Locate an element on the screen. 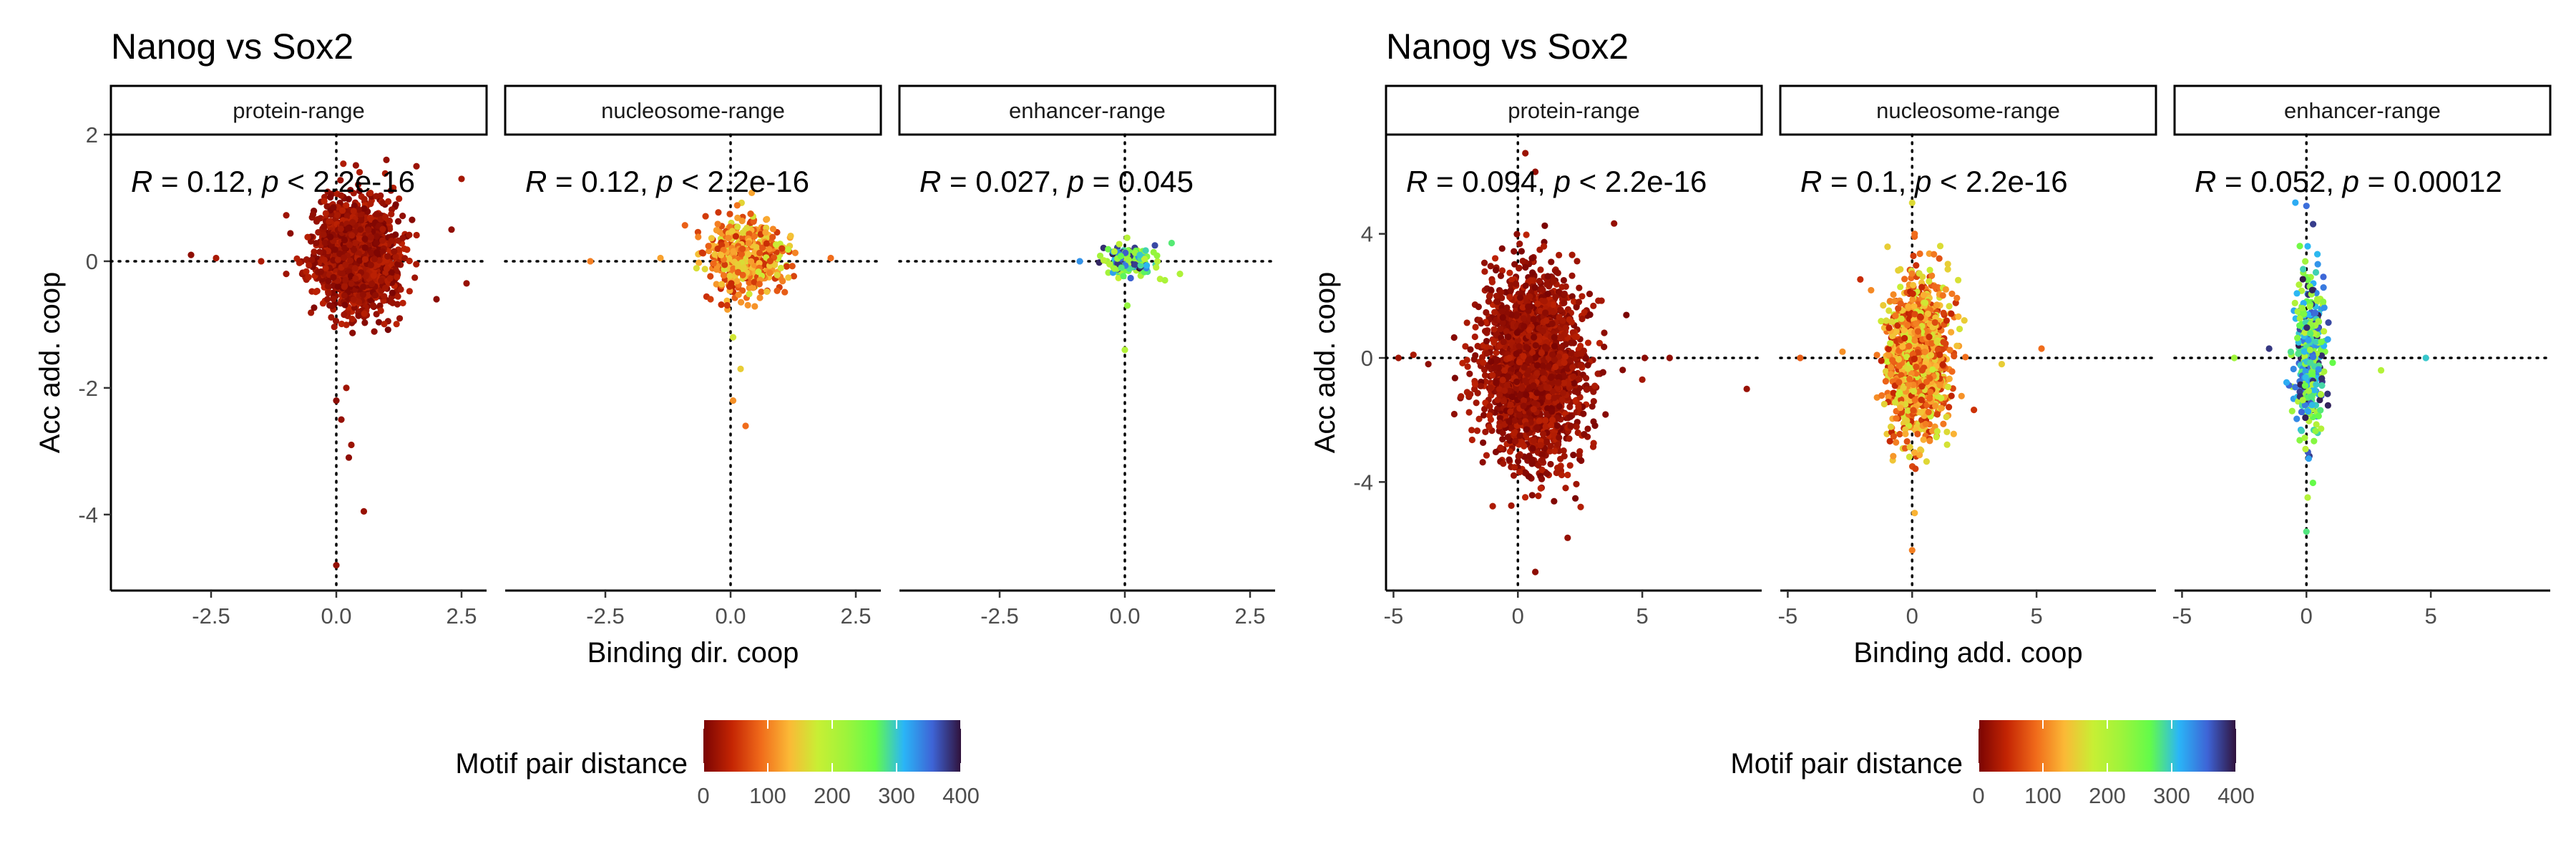 The image size is (2576, 859). x-tick-label: 2.5 is located at coordinates (1249, 616).